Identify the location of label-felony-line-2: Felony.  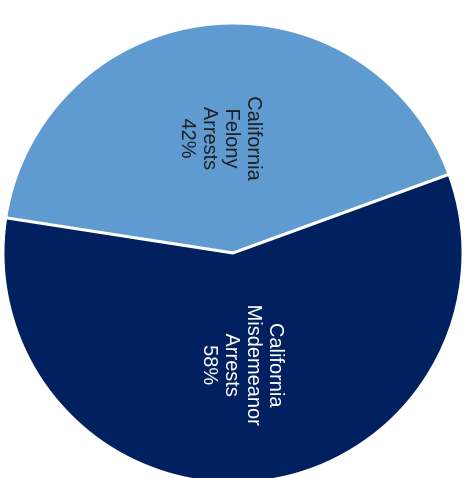
(232, 138).